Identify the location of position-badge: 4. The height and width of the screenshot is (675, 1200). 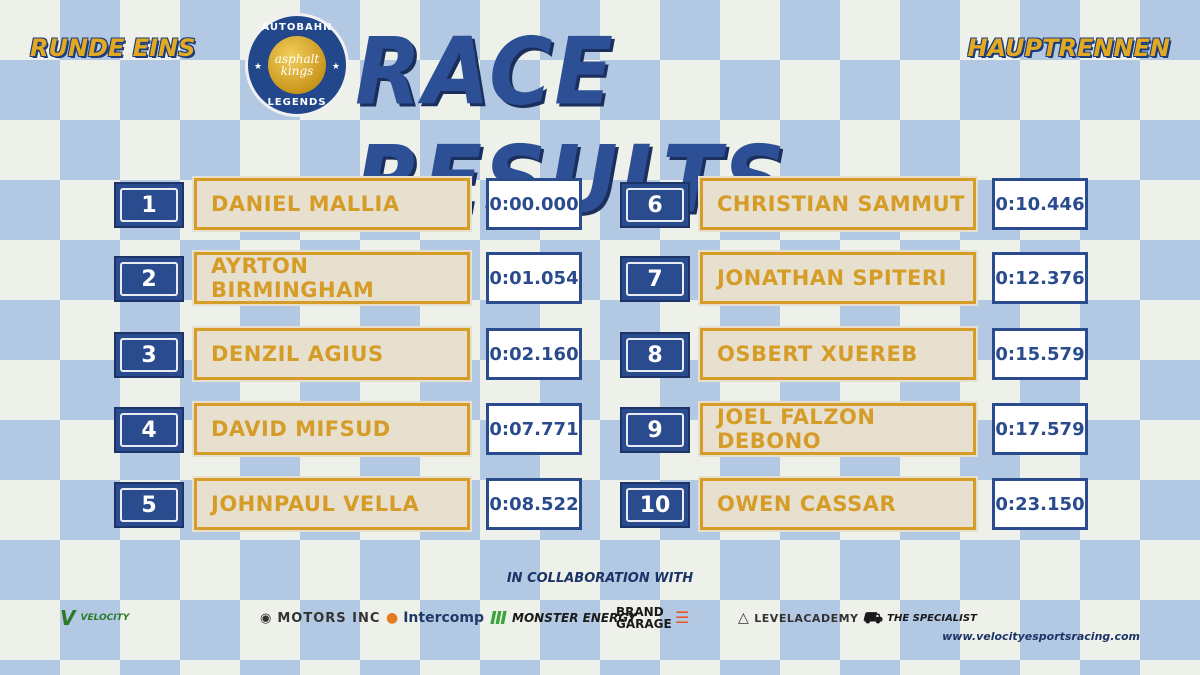
(149, 430).